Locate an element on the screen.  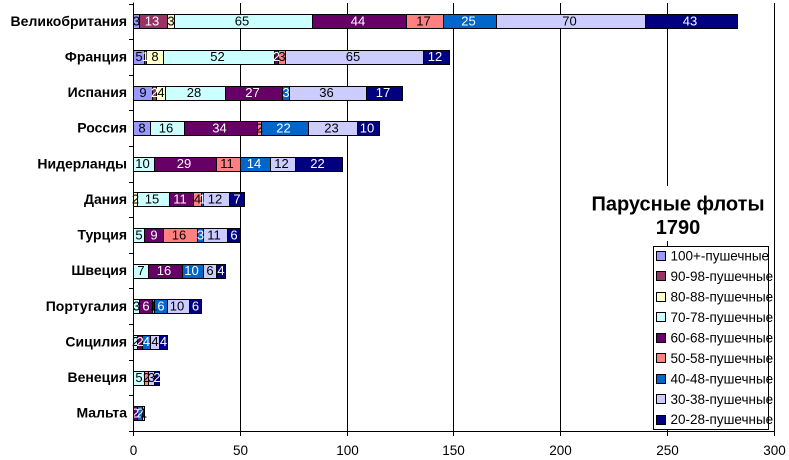
svg-text: 23 is located at coordinates (331, 127).